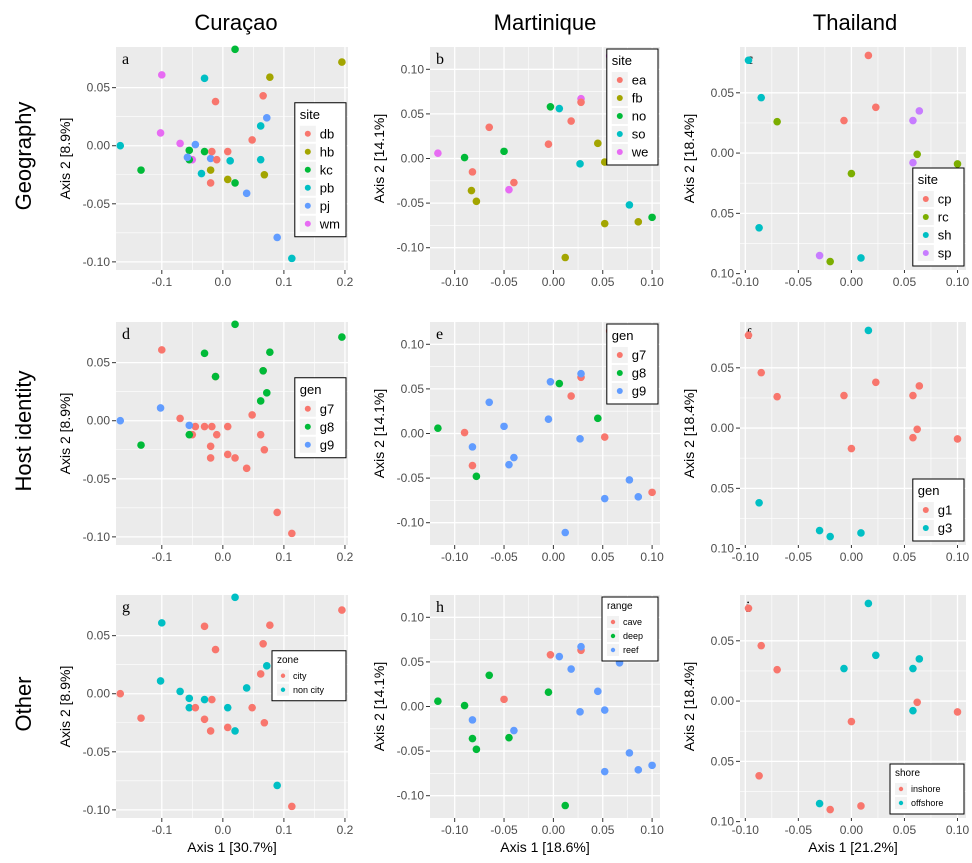  I want to click on legend-entry-label: inshore, so click(926, 789).